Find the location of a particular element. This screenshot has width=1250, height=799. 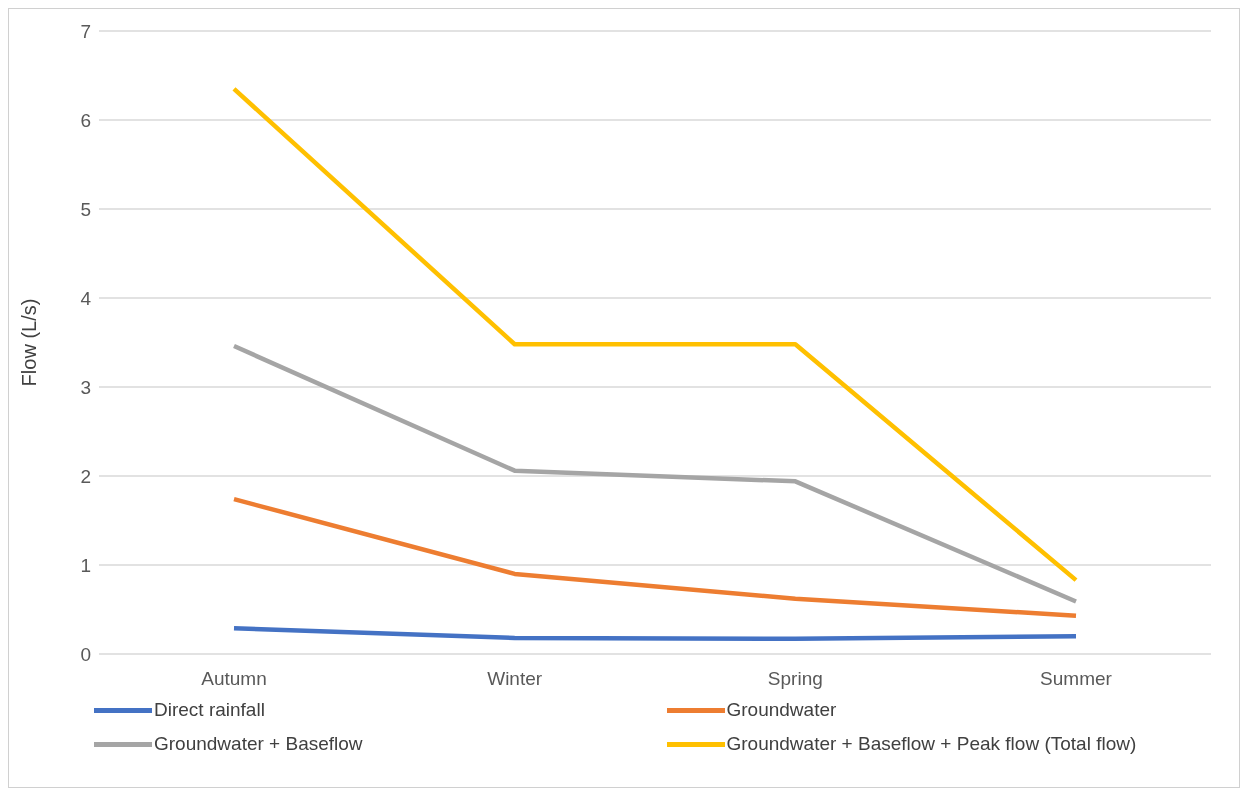

y-tick-label: 1 is located at coordinates (85, 565).